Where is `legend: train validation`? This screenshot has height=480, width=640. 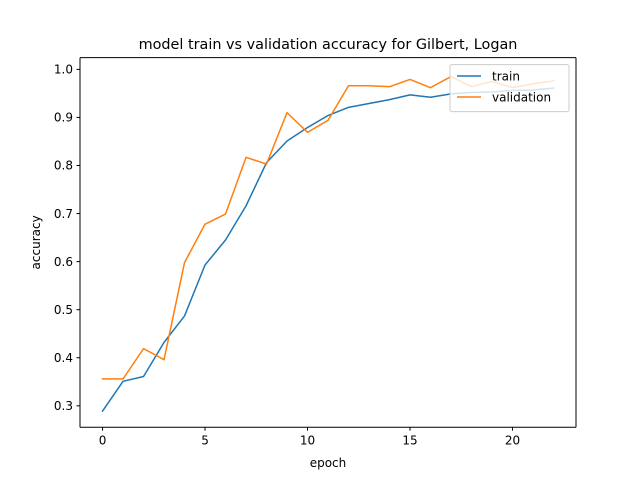
legend: train validation is located at coordinates (509, 88).